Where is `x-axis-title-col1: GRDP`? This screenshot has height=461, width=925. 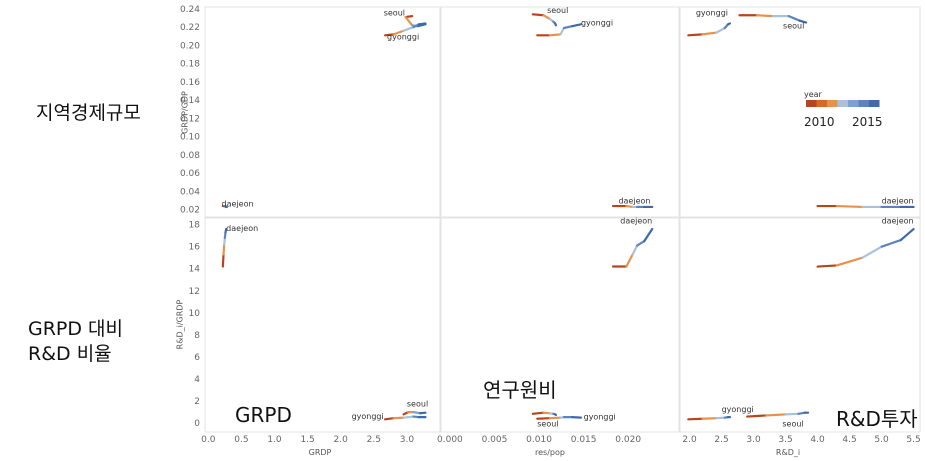
x-axis-title-col1: GRDP is located at coordinates (320, 452).